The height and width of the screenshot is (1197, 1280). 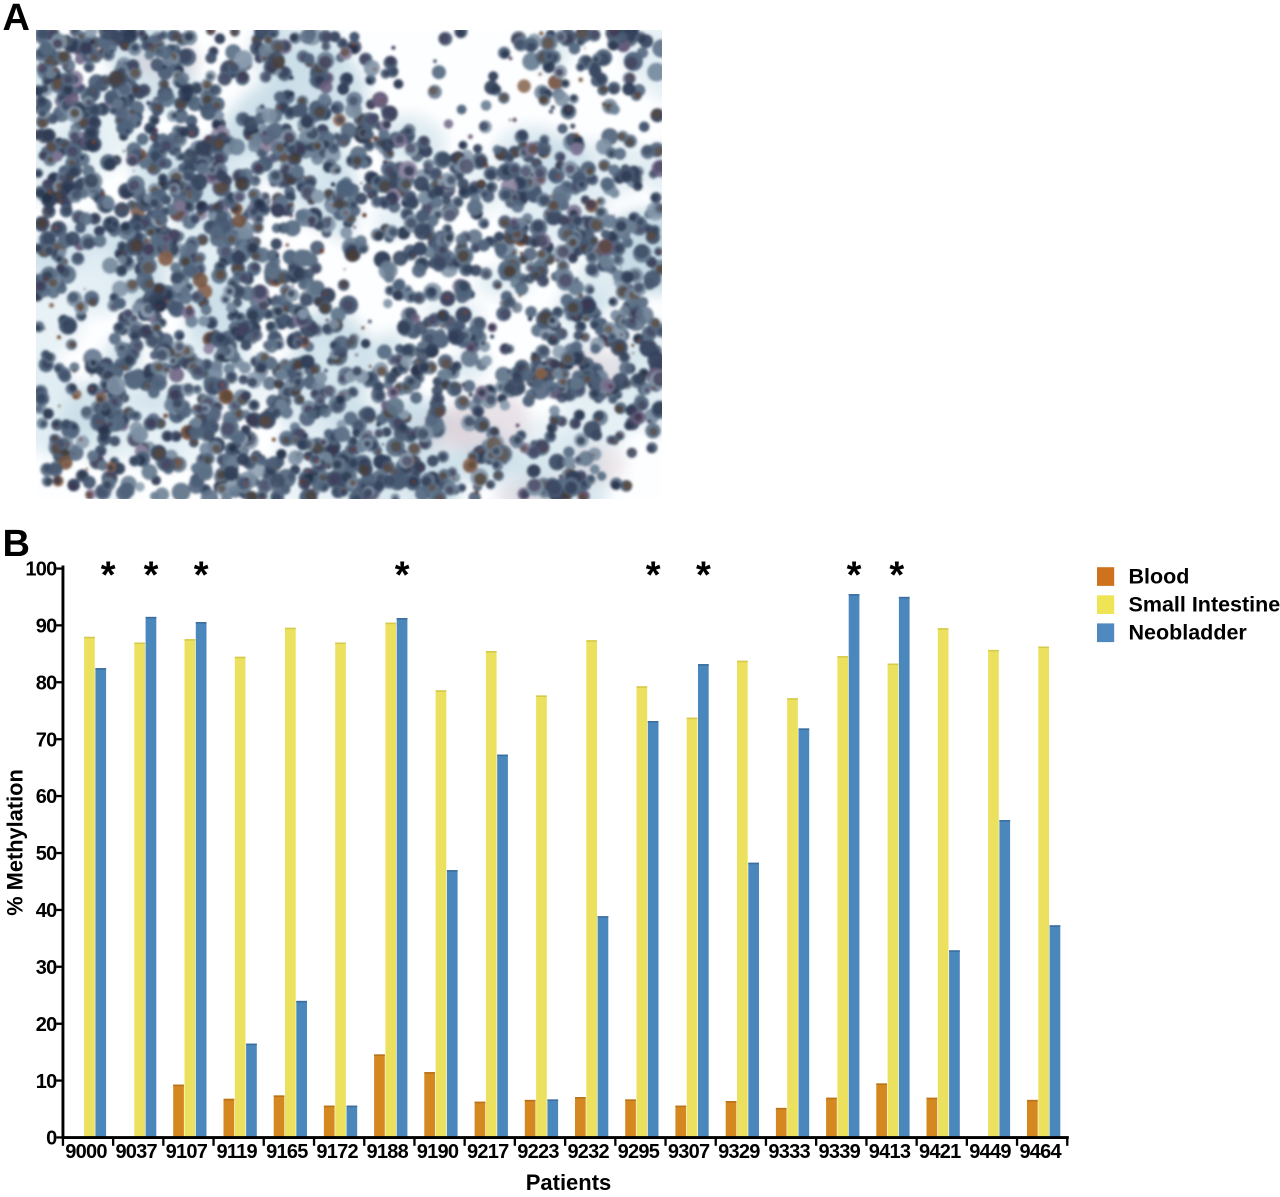 I want to click on svg-text: 9413, so click(x=890, y=1152).